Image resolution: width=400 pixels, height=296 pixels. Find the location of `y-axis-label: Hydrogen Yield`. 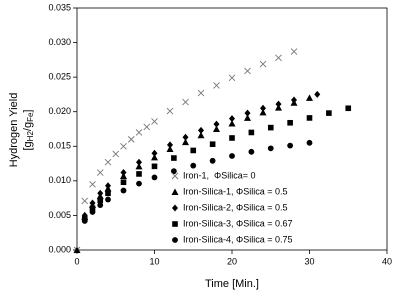

y-axis-label: Hydrogen Yield is located at coordinates (14, 130).